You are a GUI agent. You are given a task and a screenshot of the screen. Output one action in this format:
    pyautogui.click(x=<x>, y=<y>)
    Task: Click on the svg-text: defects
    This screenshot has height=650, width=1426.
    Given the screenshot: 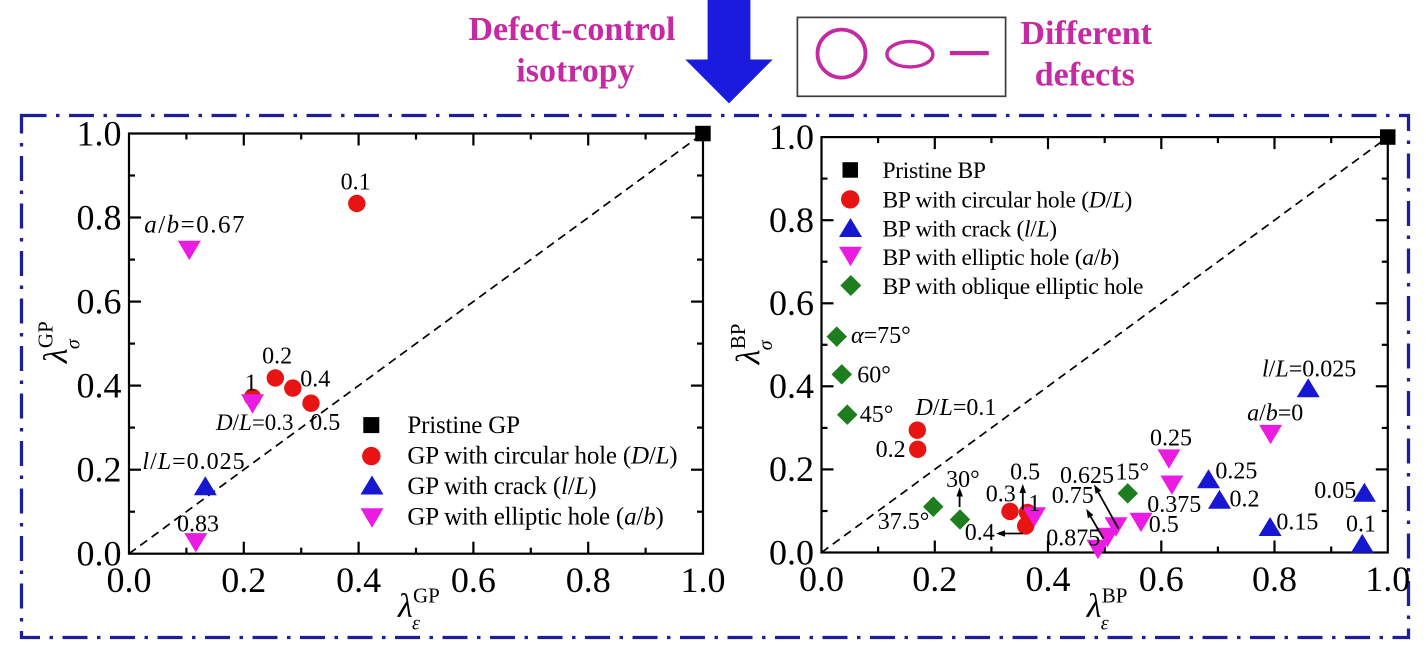 What is the action you would take?
    pyautogui.click(x=1085, y=75)
    